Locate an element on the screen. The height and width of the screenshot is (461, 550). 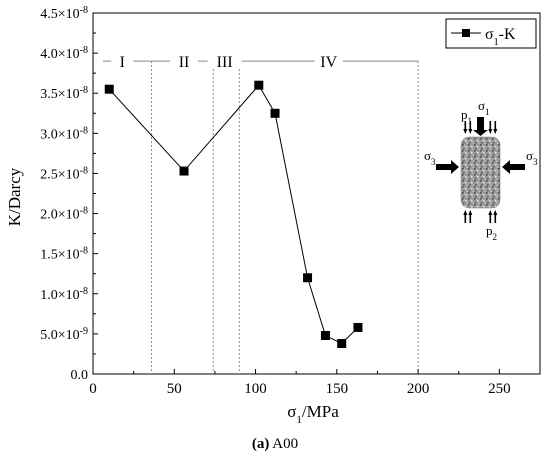
y-tick-label: 3.5×10⁻⁸ is located at coordinates (64, 94).